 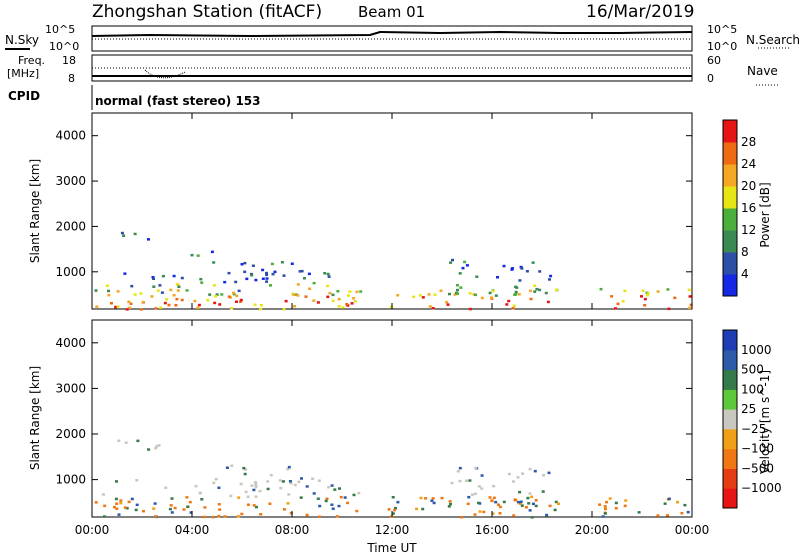 What do you see at coordinates (730, 340) in the screenshot?
I see `velocity-colorbar-segment` at bounding box center [730, 340].